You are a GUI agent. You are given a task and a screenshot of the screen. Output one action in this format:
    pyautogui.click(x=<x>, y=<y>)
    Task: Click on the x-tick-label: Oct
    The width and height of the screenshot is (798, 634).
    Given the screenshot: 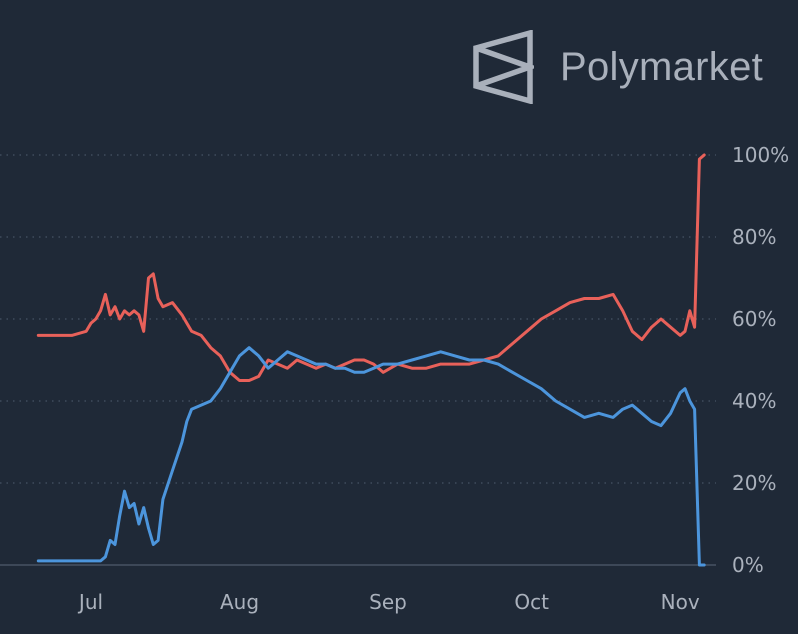 What is the action you would take?
    pyautogui.click(x=531, y=602)
    